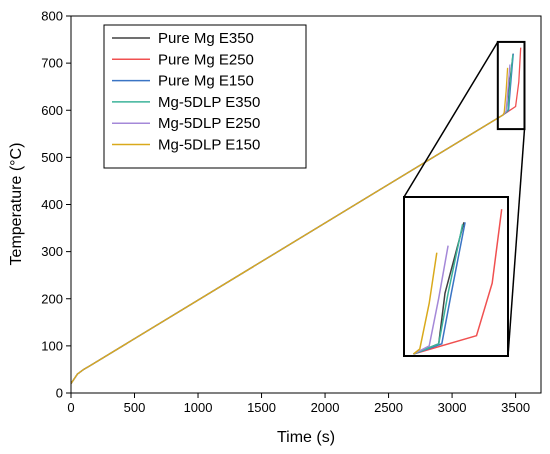  I want to click on x-axis-title: Time (s), so click(306, 437).